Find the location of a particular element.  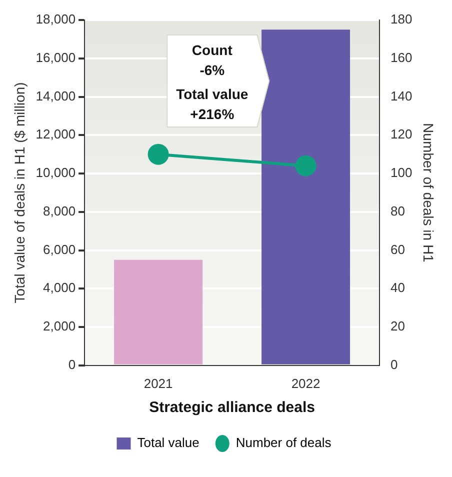

y-tick-label: 0 is located at coordinates (72, 364).